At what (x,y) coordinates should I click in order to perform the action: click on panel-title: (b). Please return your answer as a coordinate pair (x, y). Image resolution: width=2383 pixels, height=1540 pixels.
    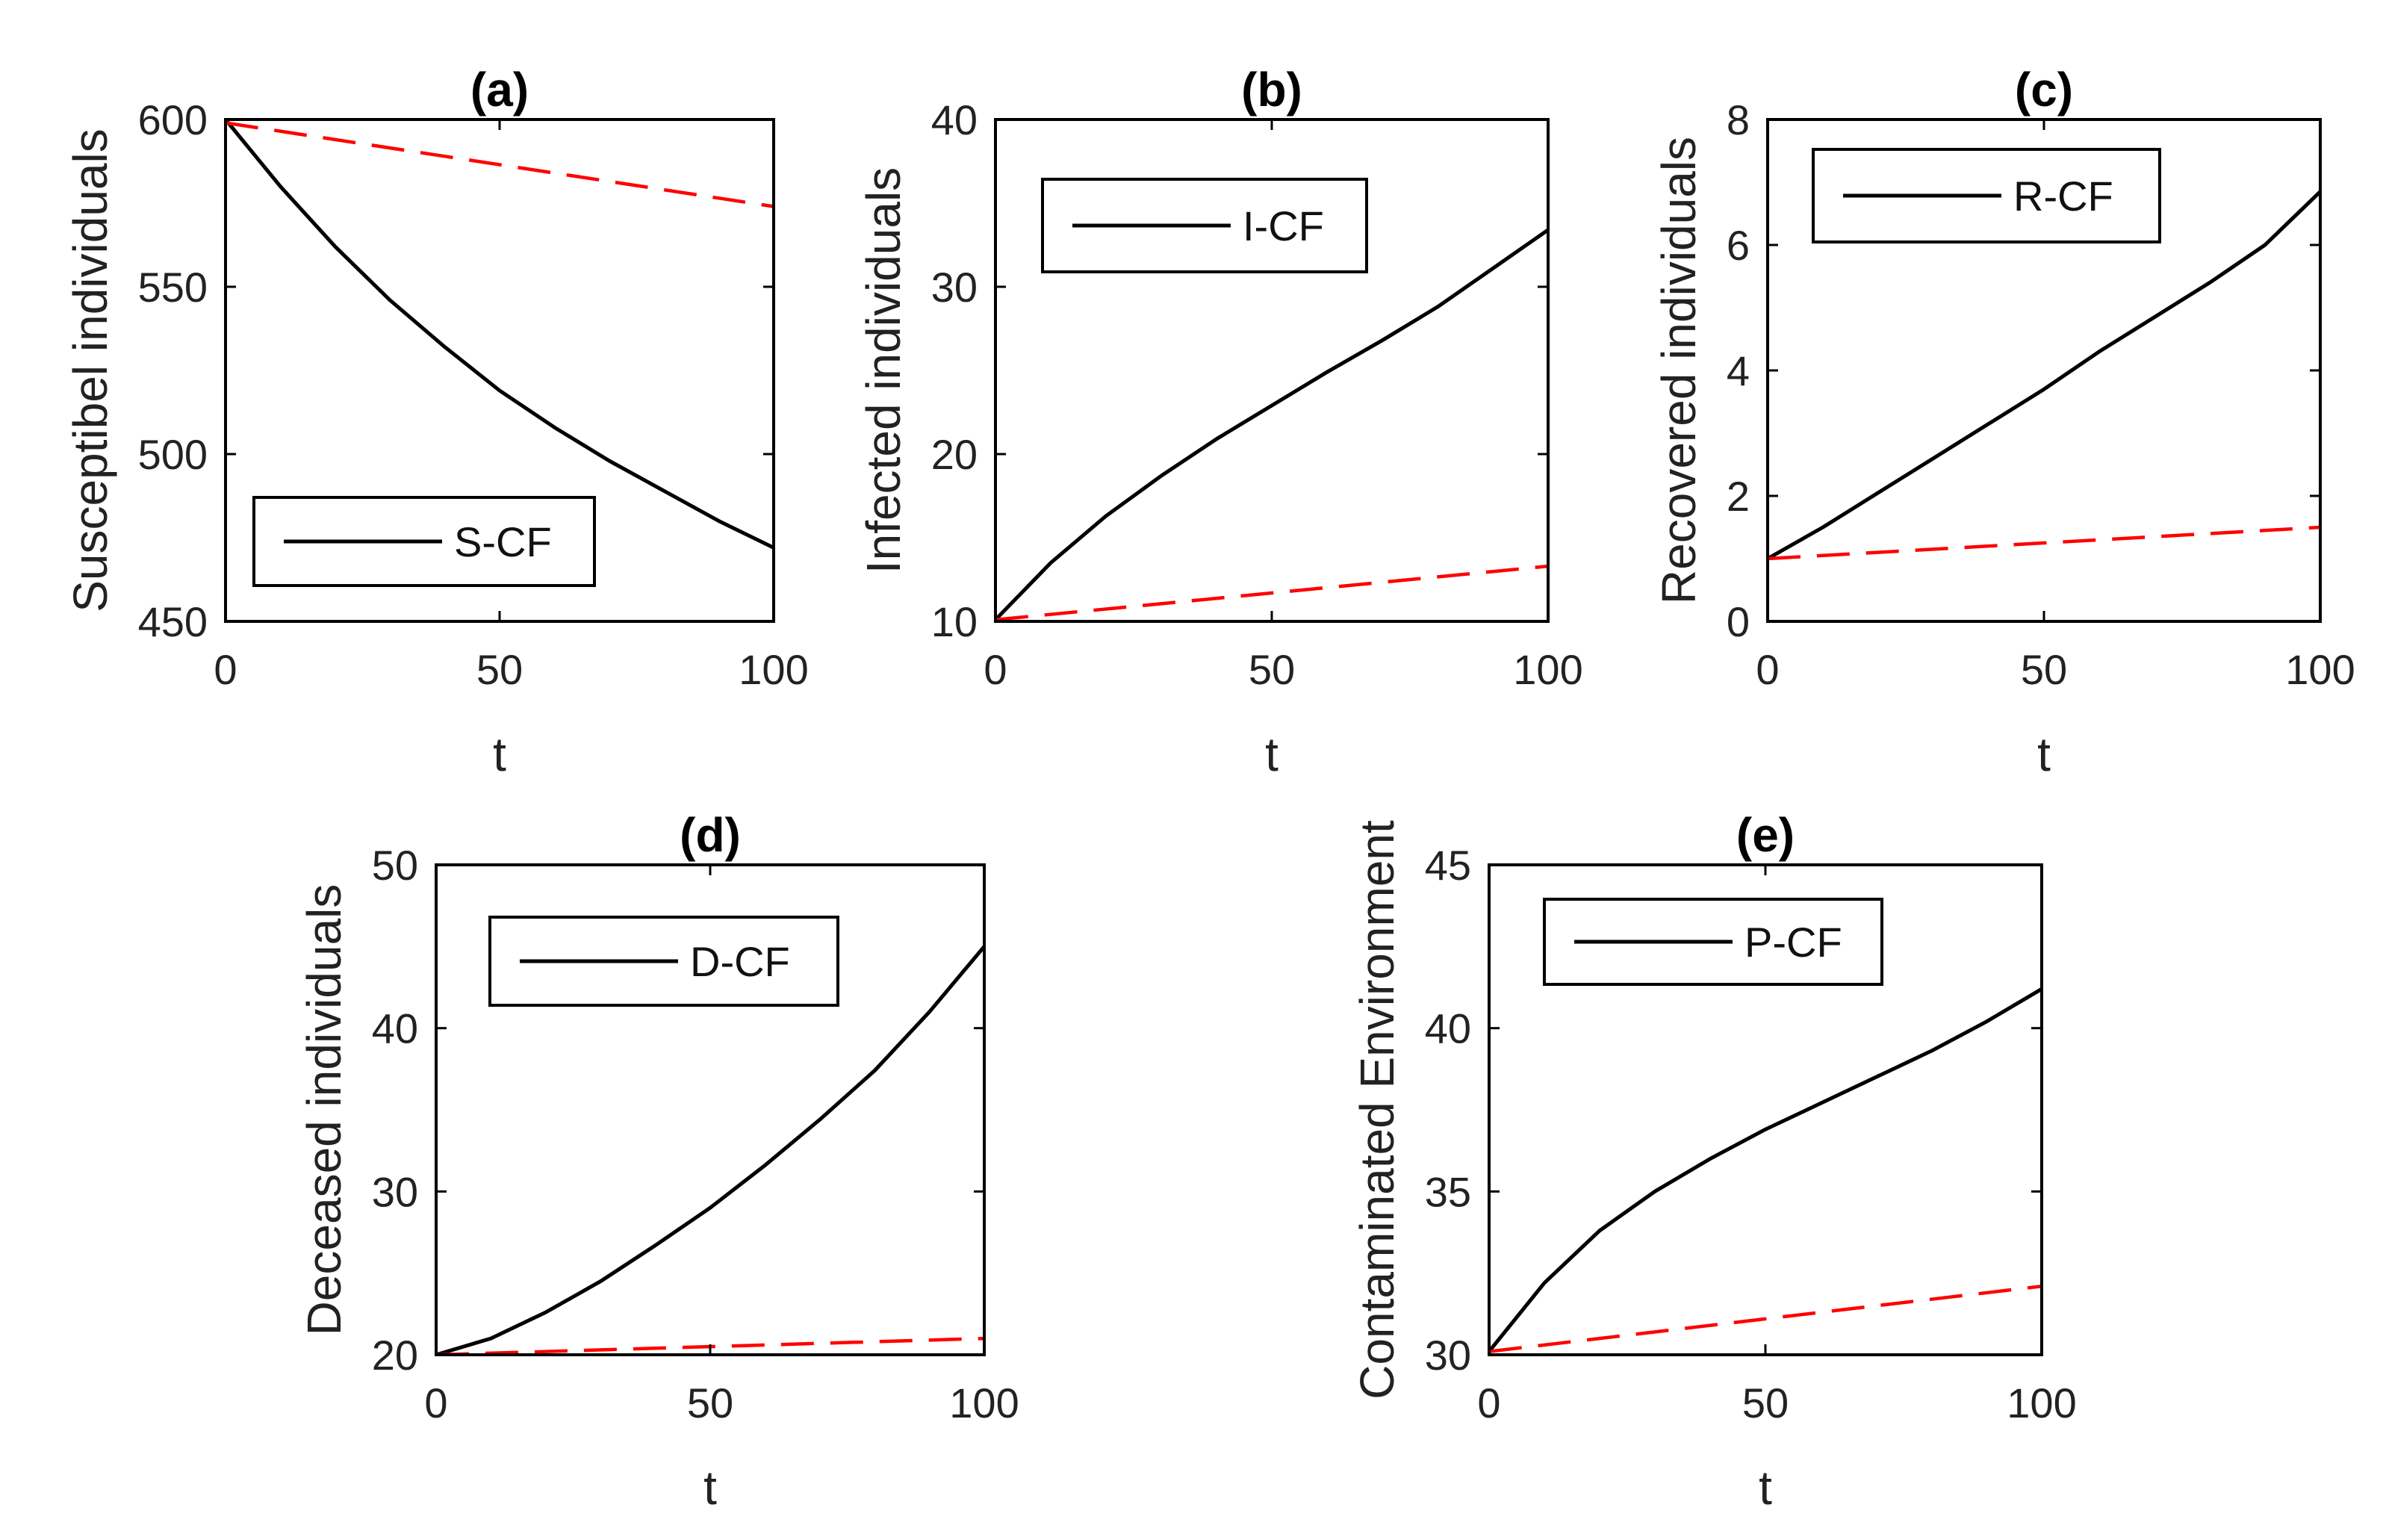
    Looking at the image, I should click on (1271, 90).